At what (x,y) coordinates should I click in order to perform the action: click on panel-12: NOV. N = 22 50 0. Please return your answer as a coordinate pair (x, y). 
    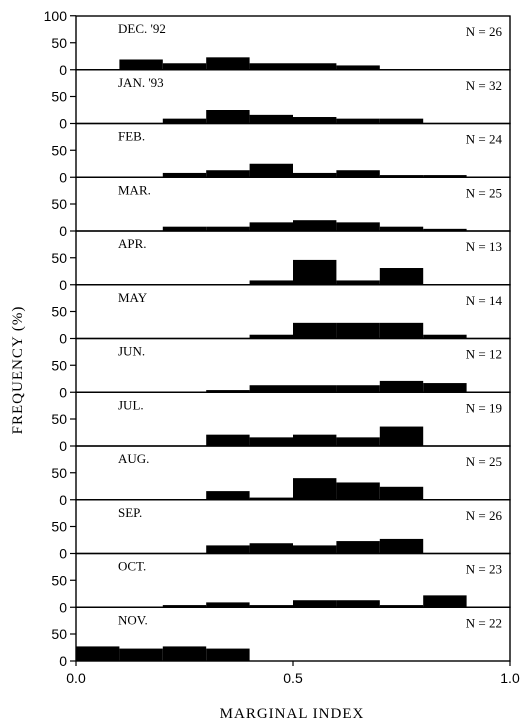
    Looking at the image, I should click on (281, 637).